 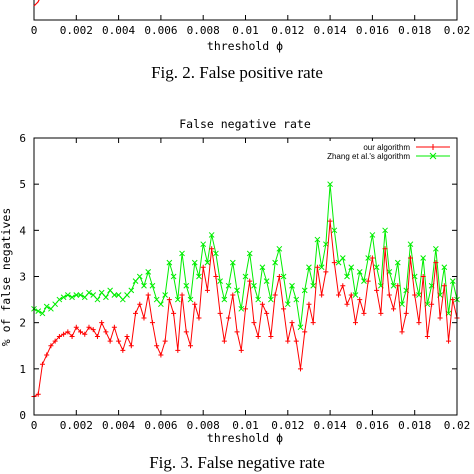 What do you see at coordinates (372, 30) in the screenshot?
I see `top-x-tick-label: 0.016` at bounding box center [372, 30].